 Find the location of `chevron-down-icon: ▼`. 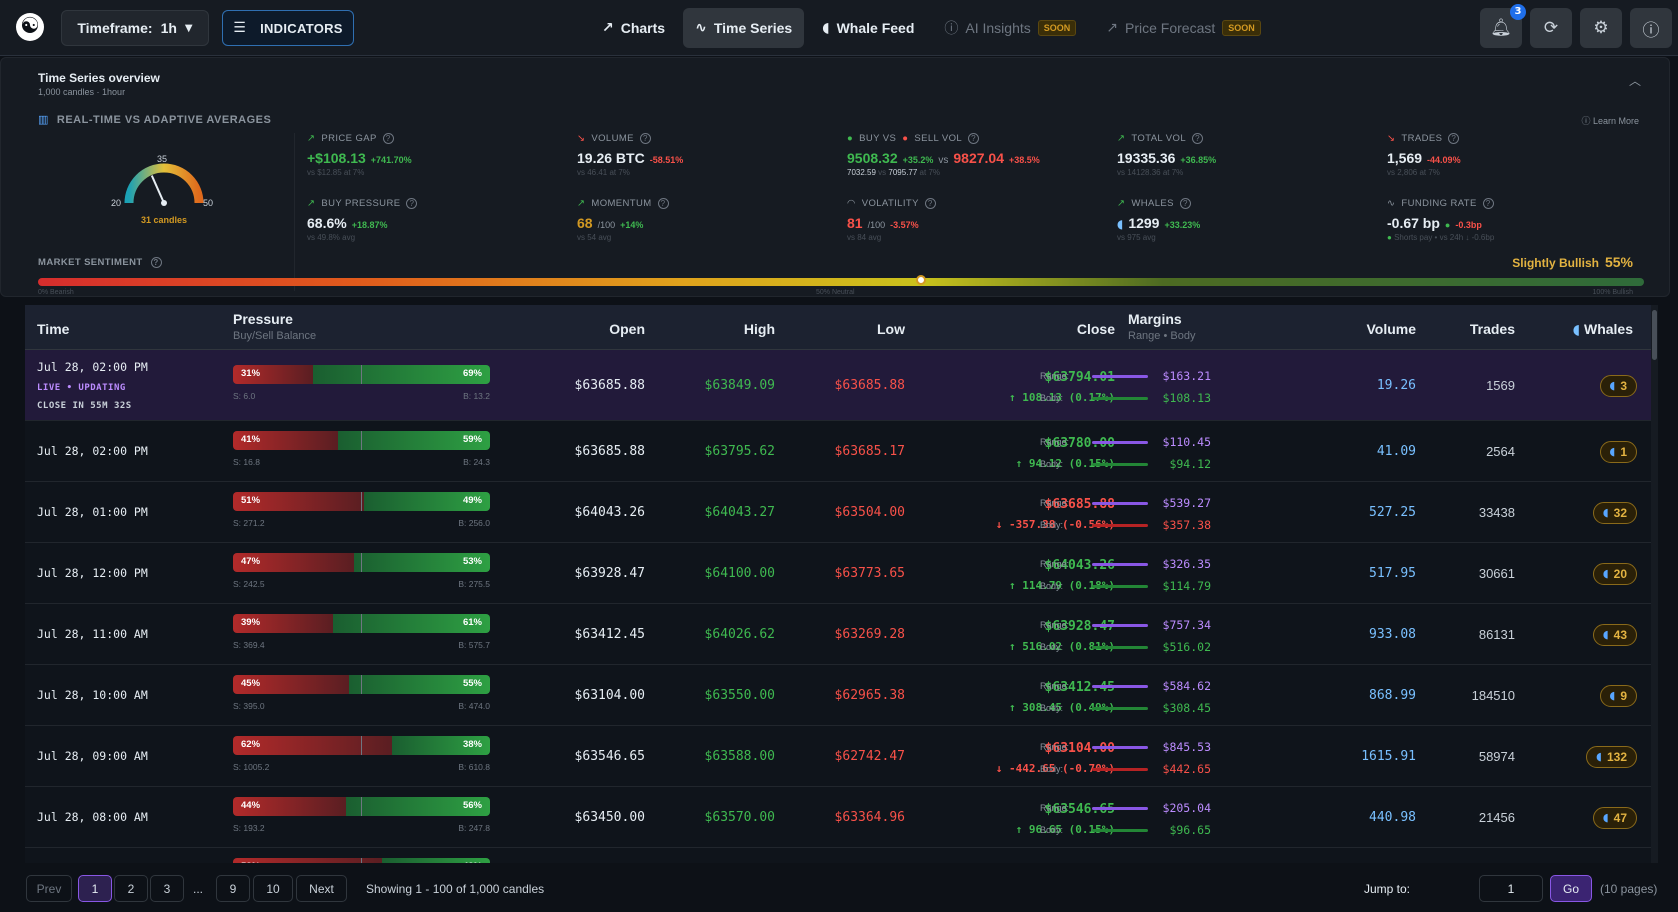

chevron-down-icon: ▼ is located at coordinates (188, 28).